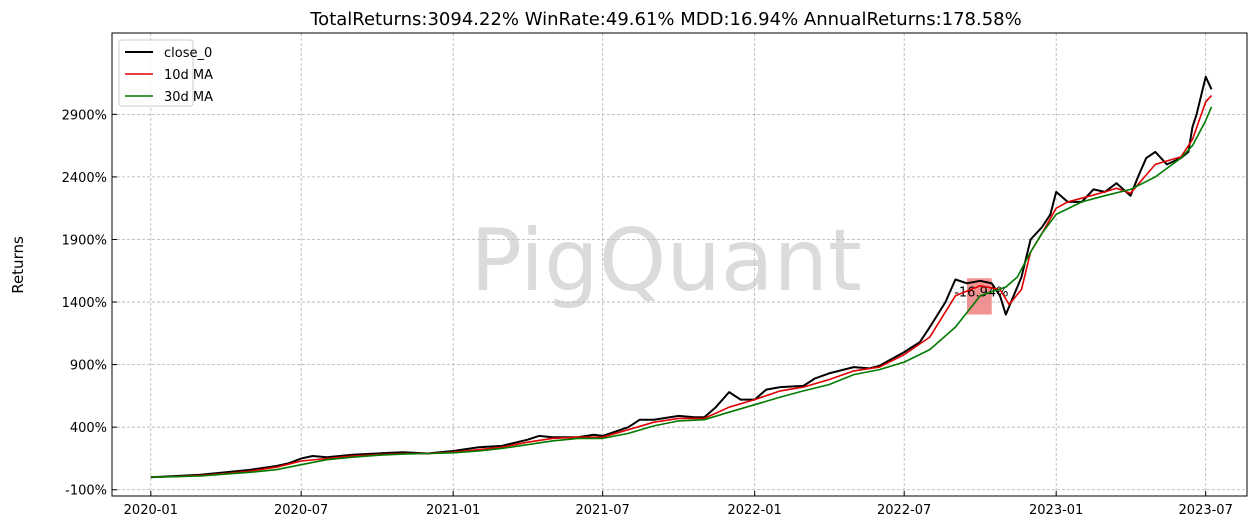  What do you see at coordinates (1056, 510) in the screenshot?
I see `x-tick-label: 2023-01` at bounding box center [1056, 510].